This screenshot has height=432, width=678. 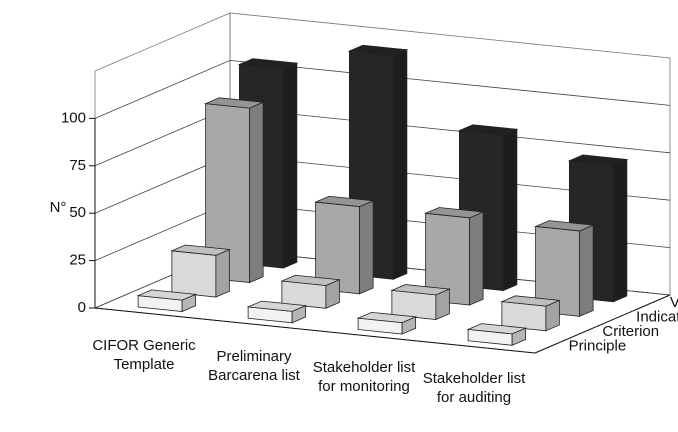 What do you see at coordinates (254, 365) in the screenshot?
I see `x-tick-label: Preliminary Barcarena list` at bounding box center [254, 365].